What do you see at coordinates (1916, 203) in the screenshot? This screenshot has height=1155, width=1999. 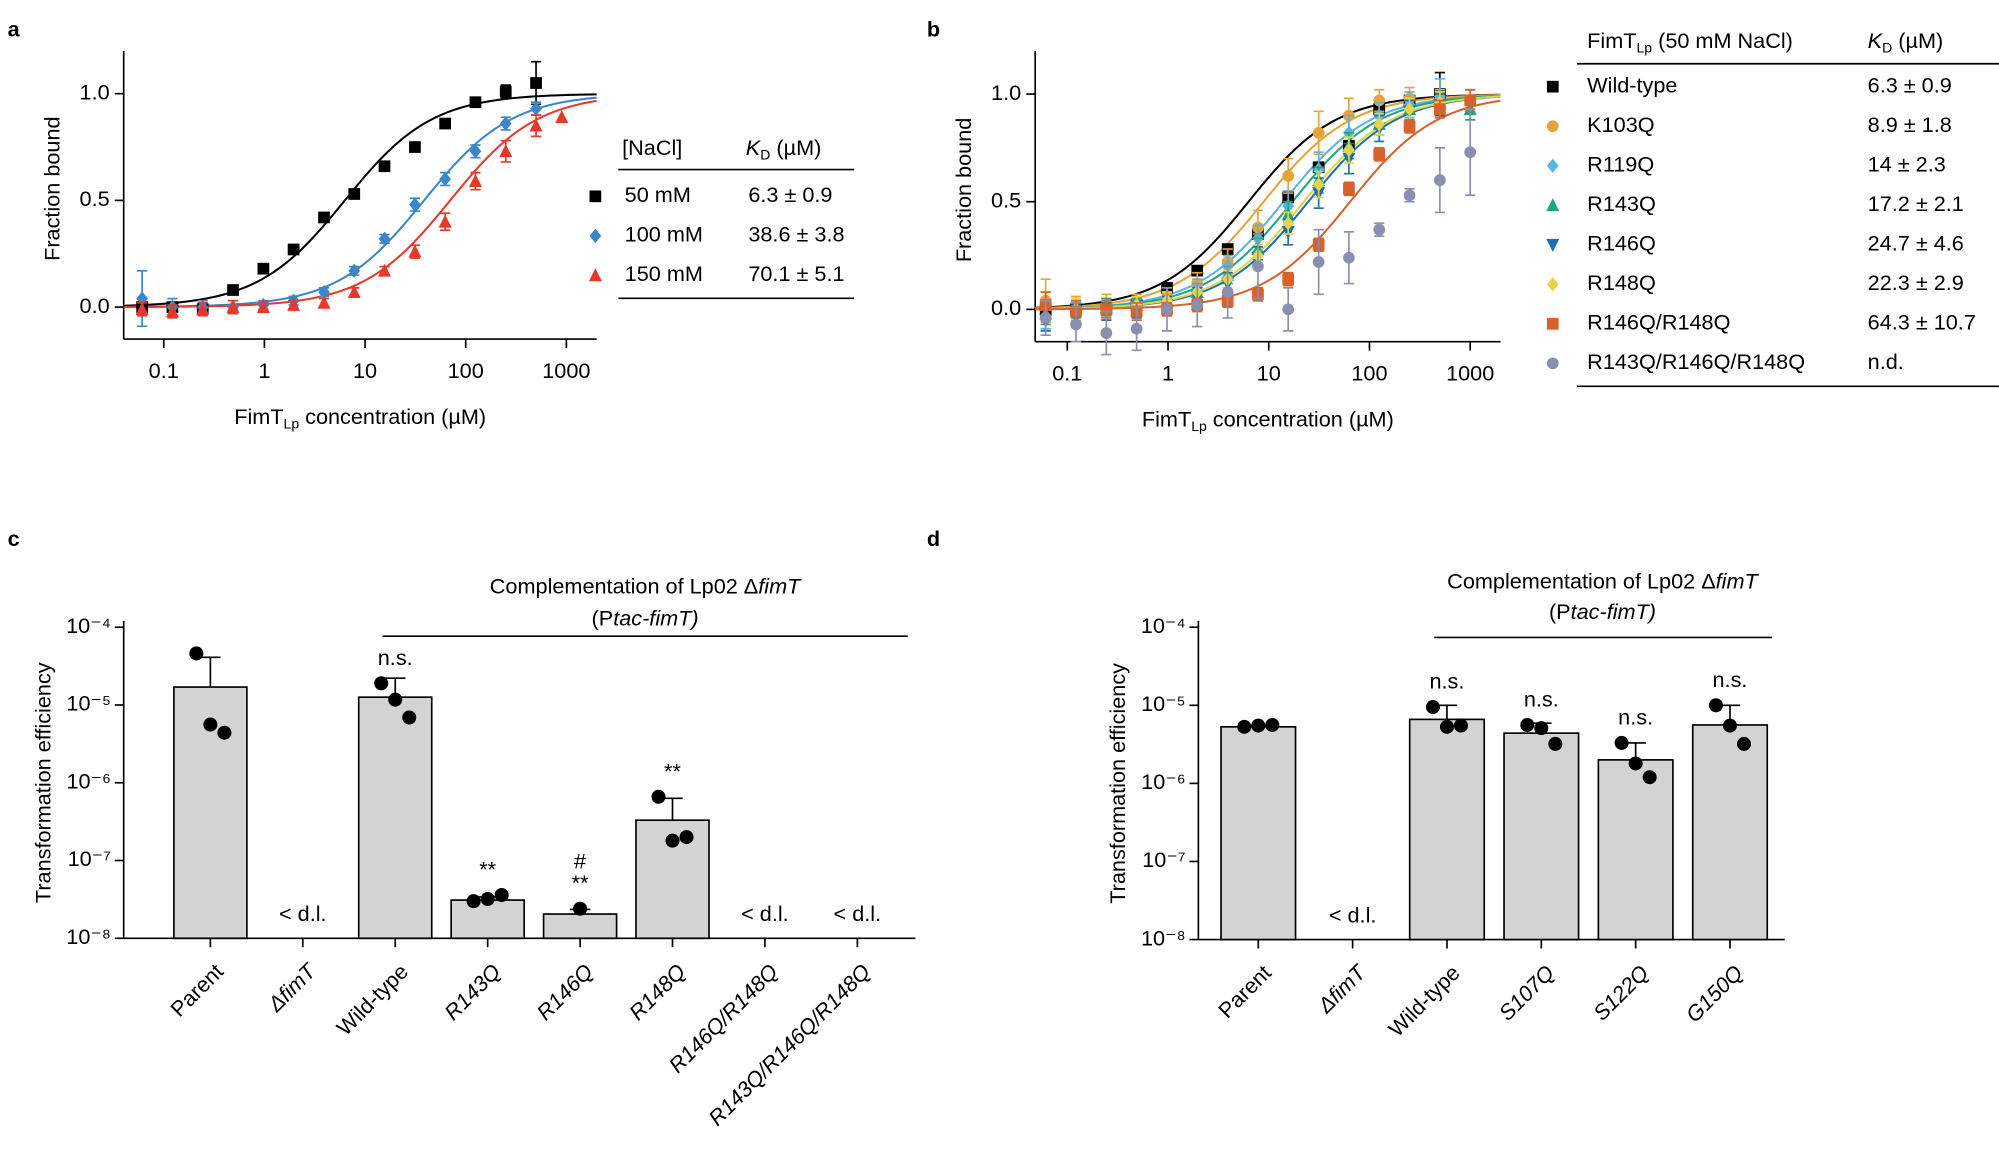 I see `kd-label: 17.2 ± 2.1` at bounding box center [1916, 203].